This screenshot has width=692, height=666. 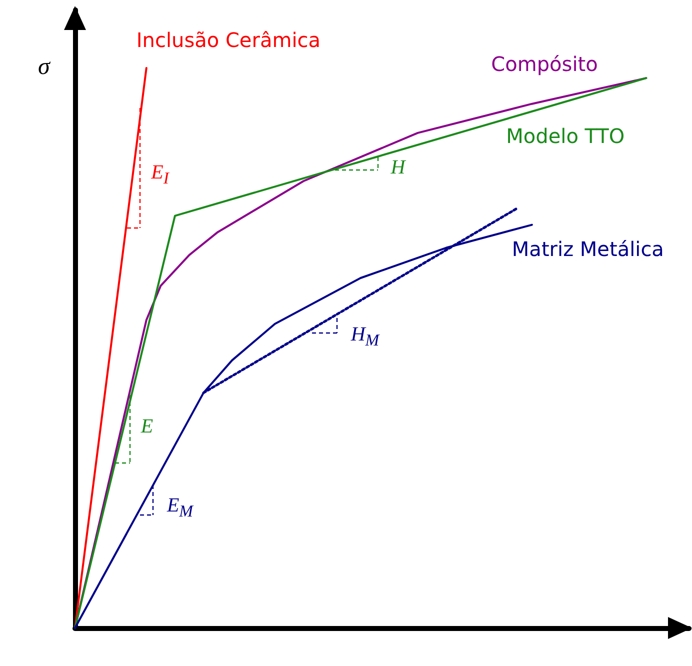 I want to click on series-label: Matriz Metálica, so click(x=588, y=248).